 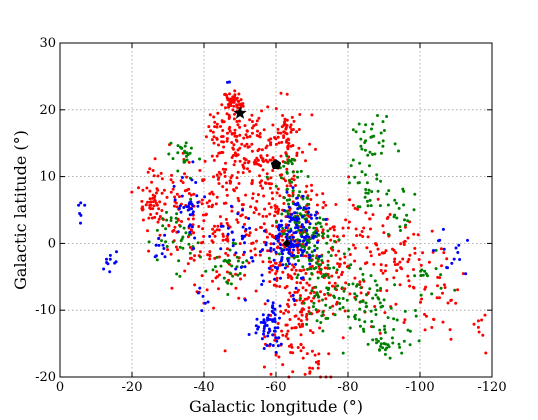 What do you see at coordinates (60, 387) in the screenshot?
I see `x-tick-label: 0` at bounding box center [60, 387].